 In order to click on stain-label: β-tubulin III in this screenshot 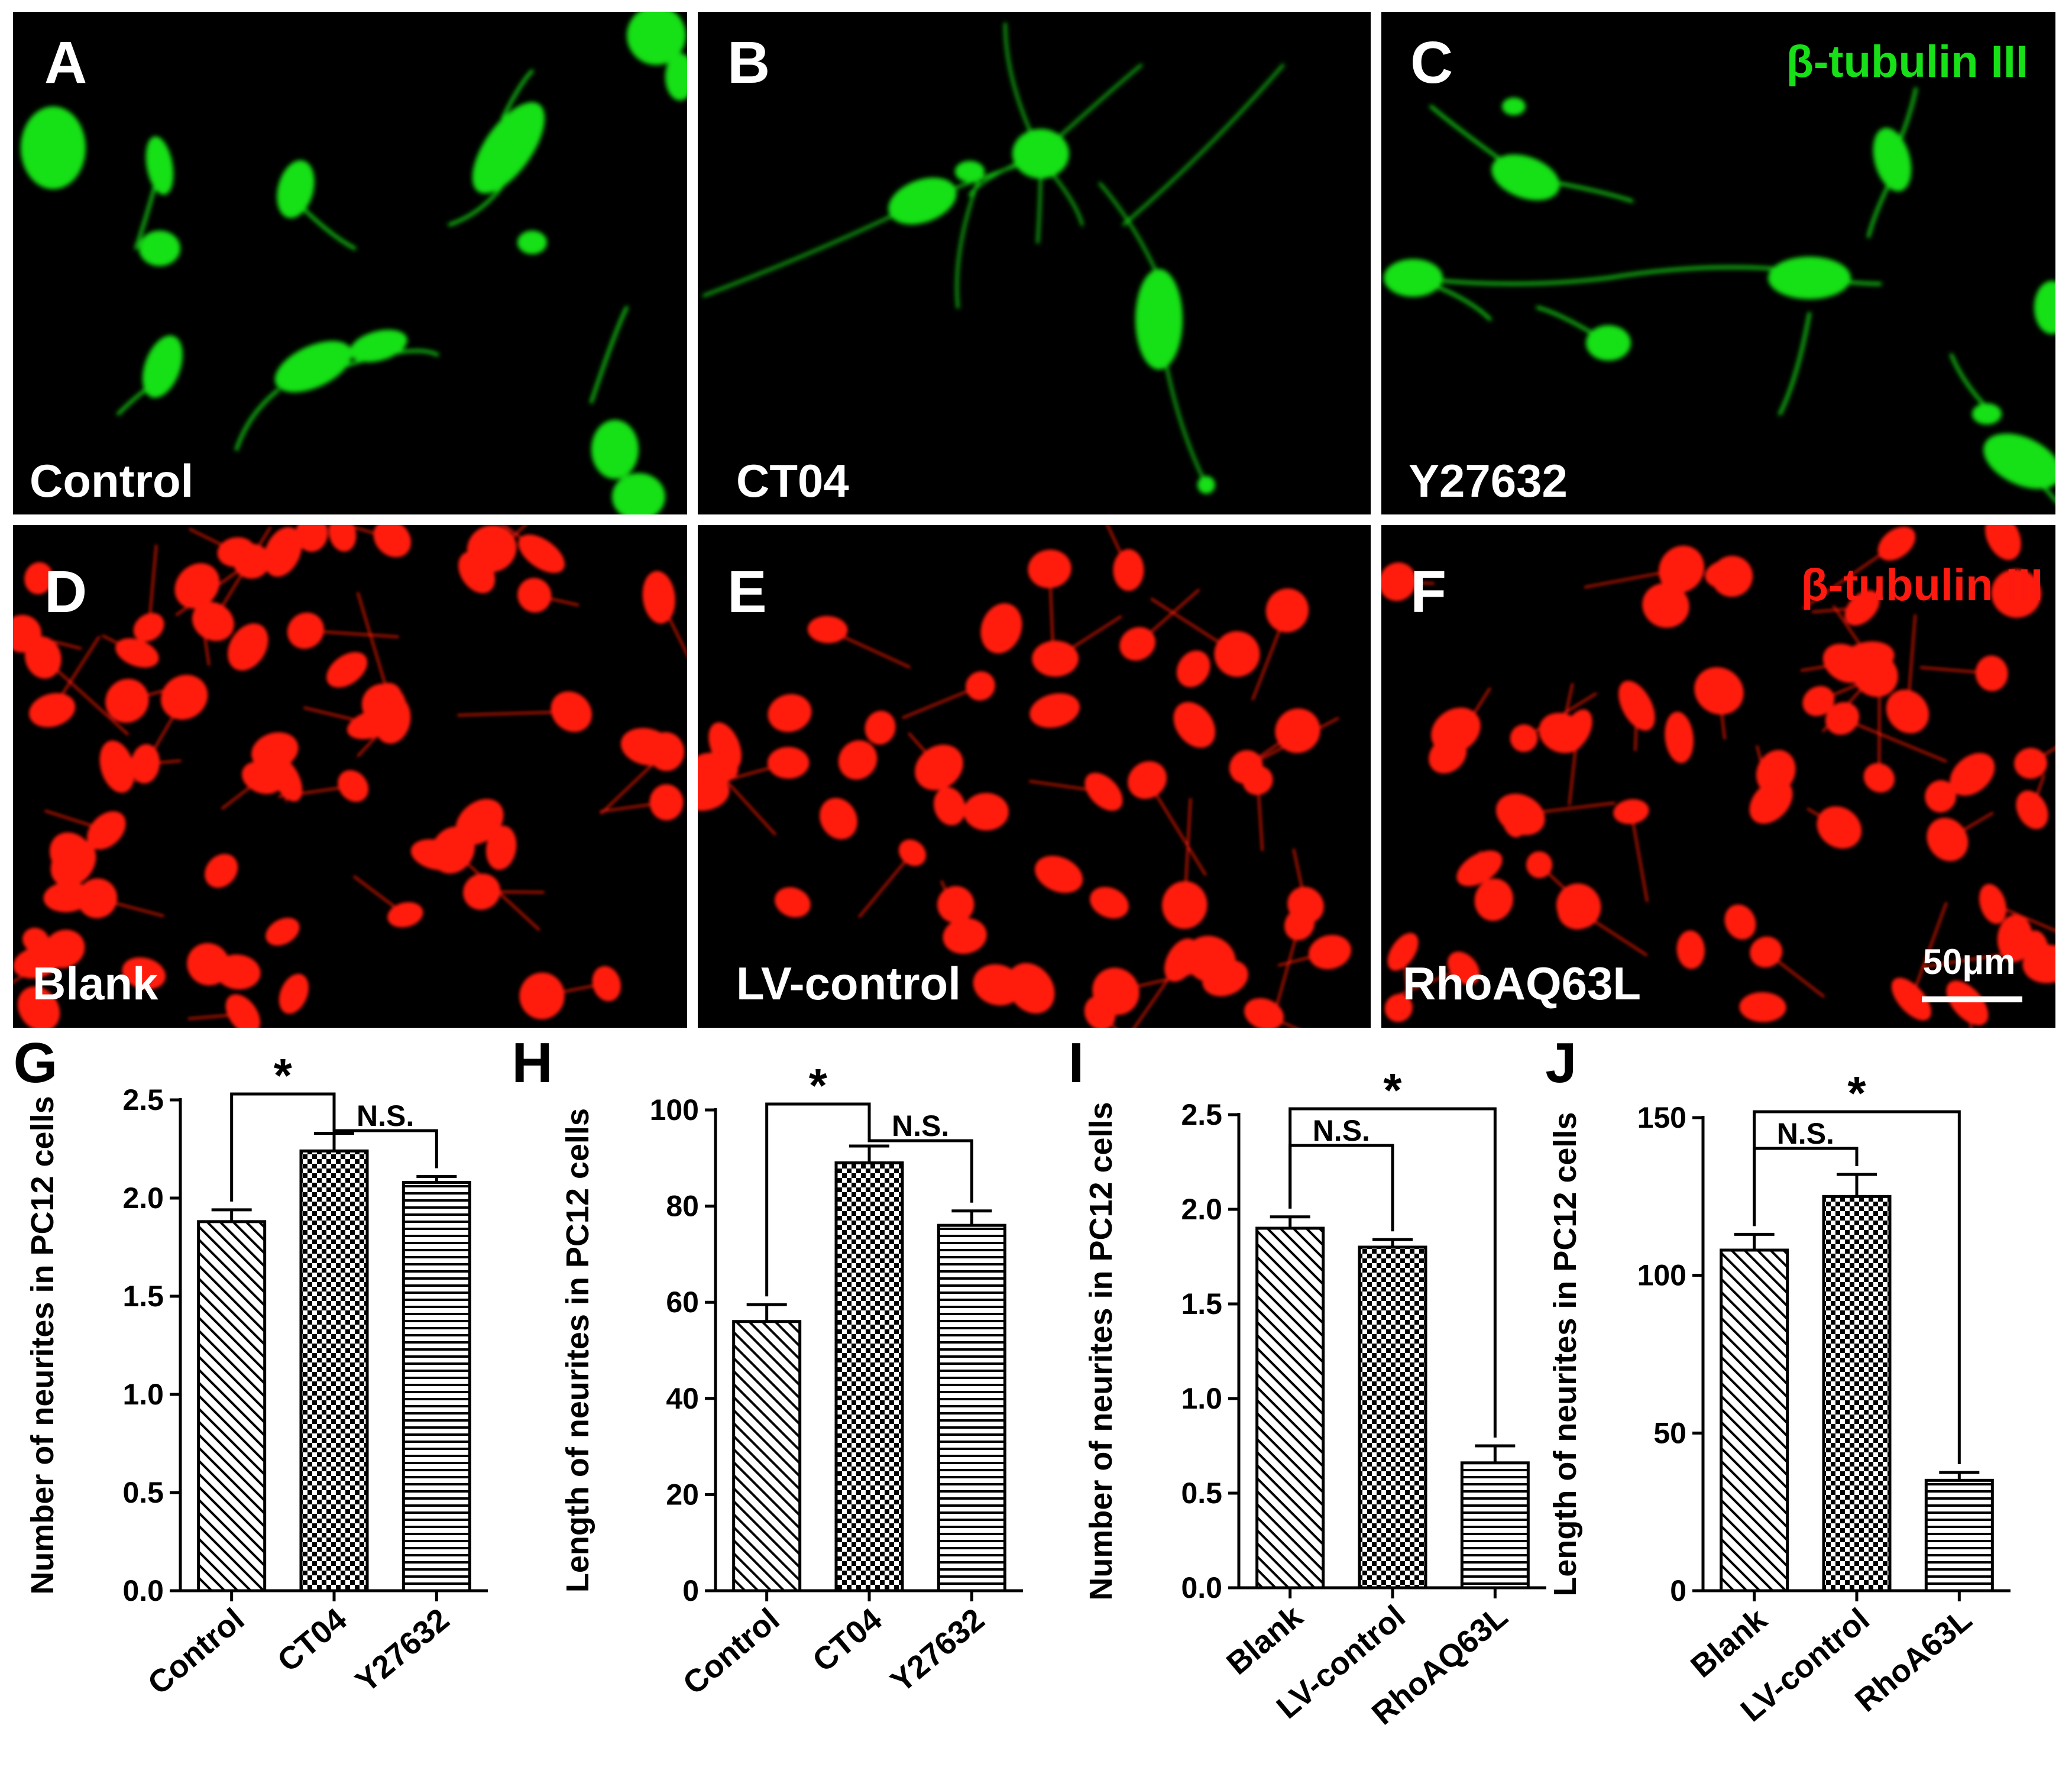, I will do `click(1922, 585)`.